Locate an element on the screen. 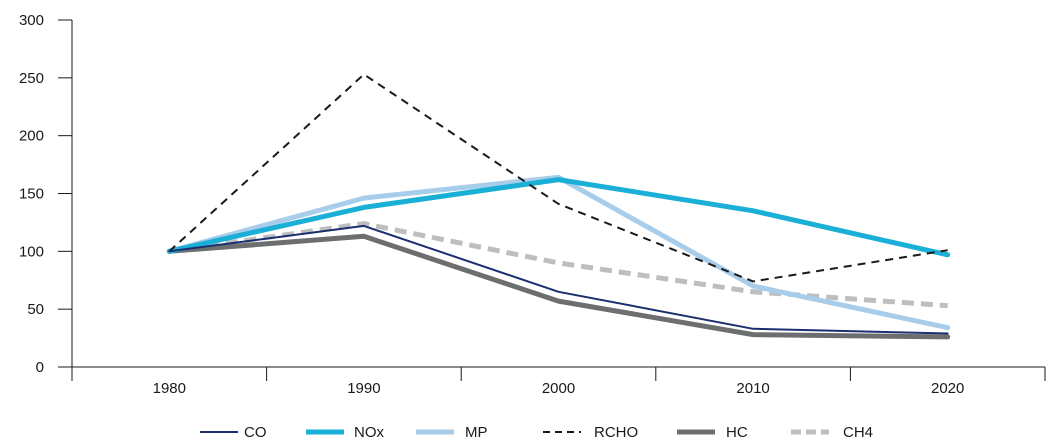 The width and height of the screenshot is (1049, 441). y-tick-label: 300 is located at coordinates (31, 20).